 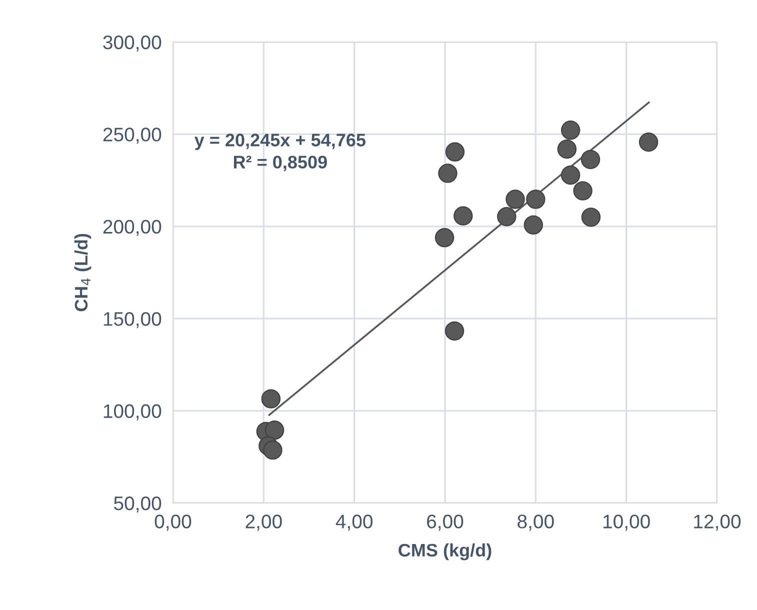 I want to click on y-tick-label: 250,00, so click(x=132, y=136).